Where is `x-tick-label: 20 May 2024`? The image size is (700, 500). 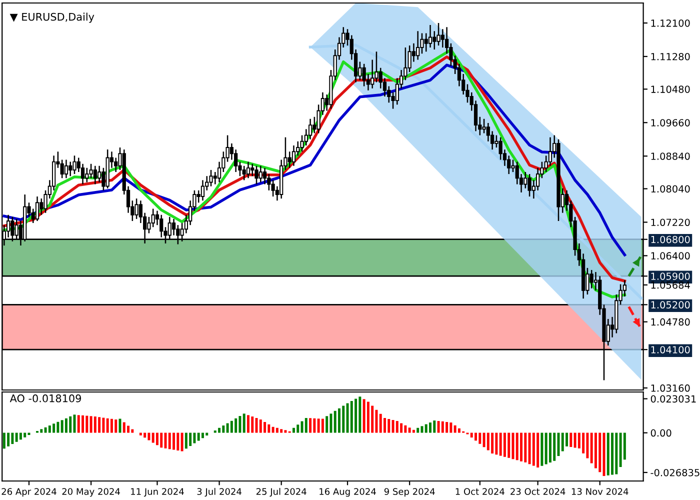
x-tick-label: 20 May 2024 is located at coordinates (91, 492).